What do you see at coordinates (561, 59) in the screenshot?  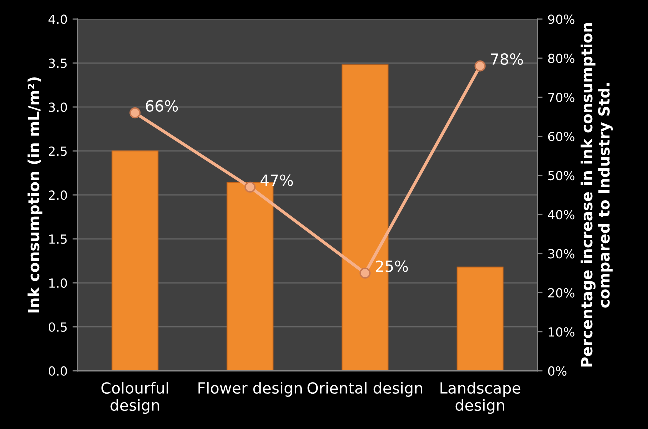 I see `y2-tick-label: 80%` at bounding box center [561, 59].